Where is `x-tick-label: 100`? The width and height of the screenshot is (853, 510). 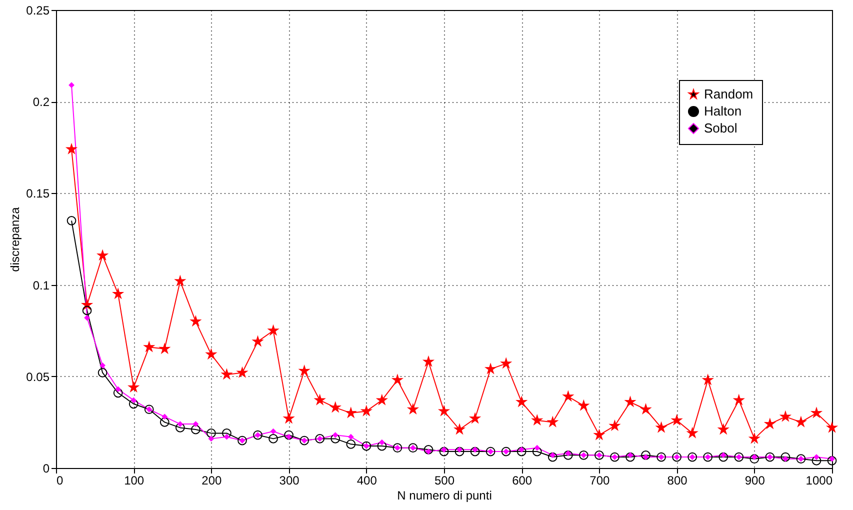 x-tick-label: 100 is located at coordinates (134, 481).